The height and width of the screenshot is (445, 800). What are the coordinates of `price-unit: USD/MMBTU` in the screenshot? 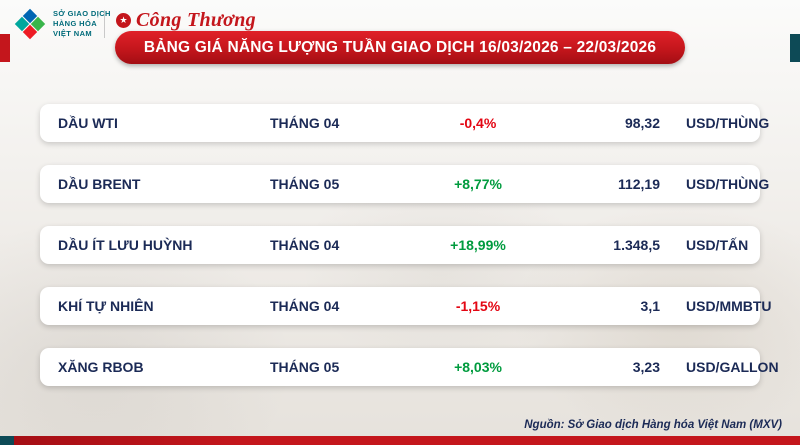 It's located at (729, 306).